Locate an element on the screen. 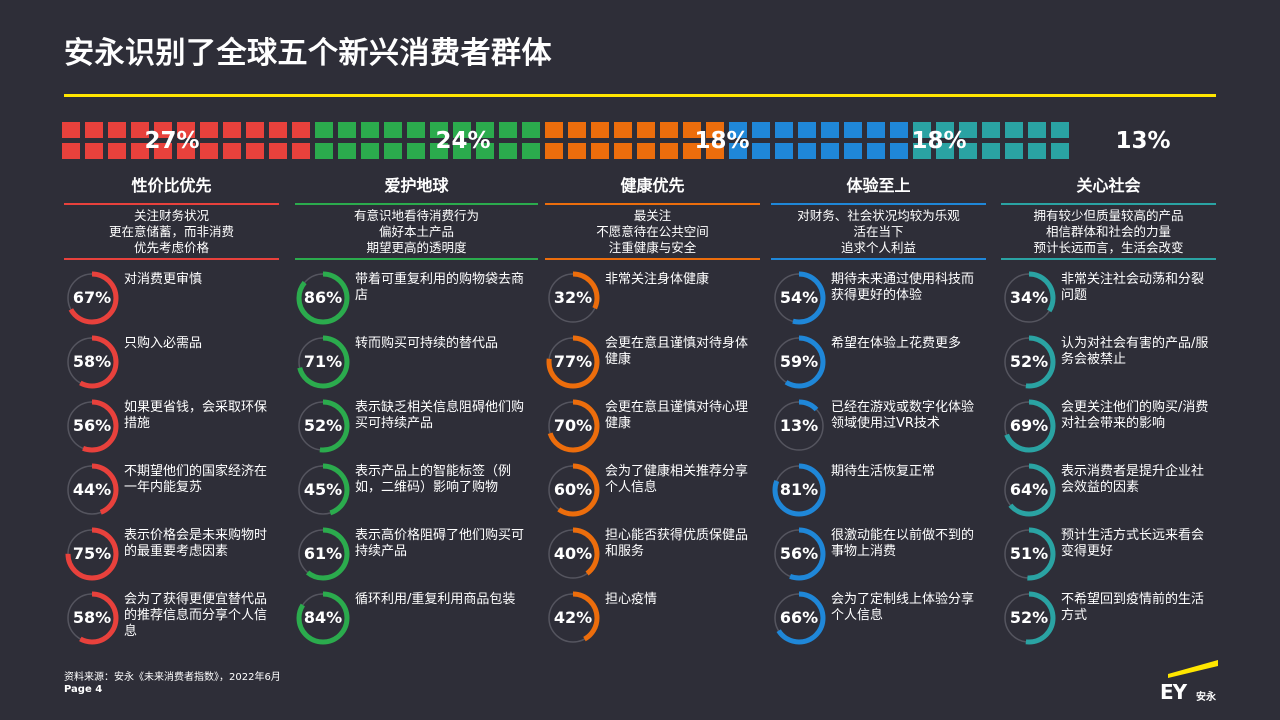 The height and width of the screenshot is (720, 1280). stat-text: 会为了获得更便宜替代品的推荐信息而分享个人信息 is located at coordinates (196, 615).